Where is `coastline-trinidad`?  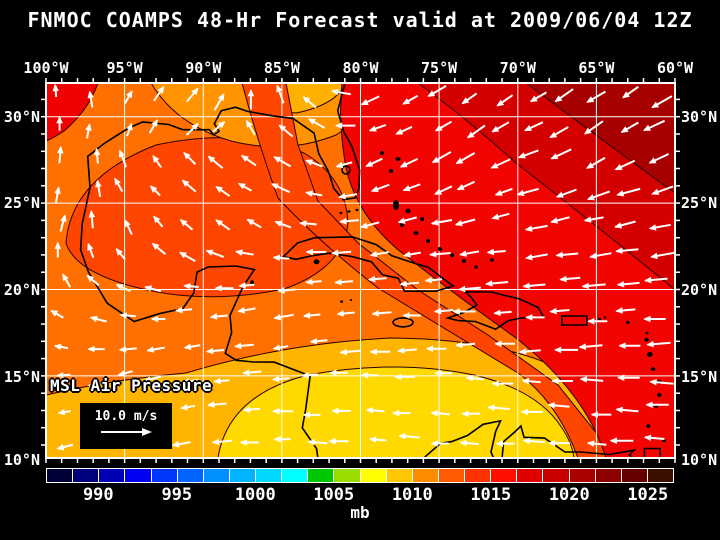
coastline-trinidad is located at coordinates (652, 452).